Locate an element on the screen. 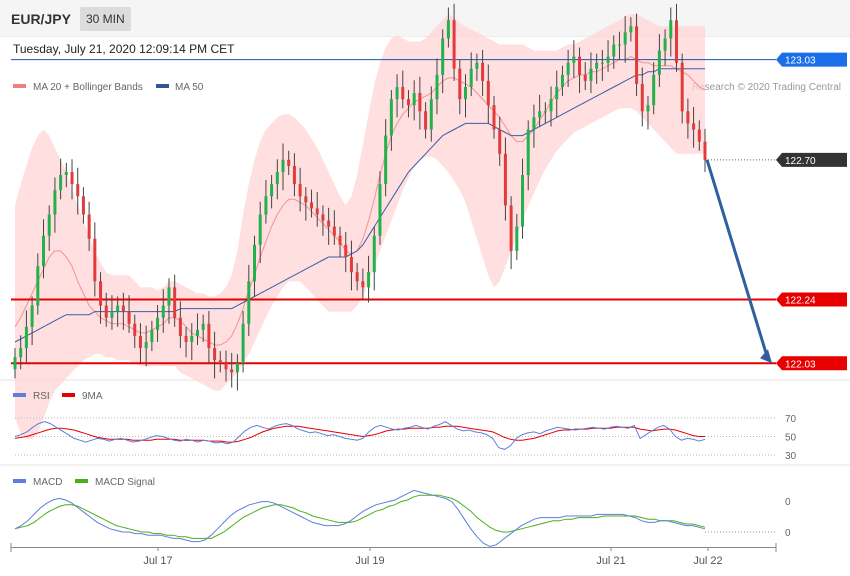 This screenshot has height=576, width=850. legend-swatch-rsi is located at coordinates (19, 395).